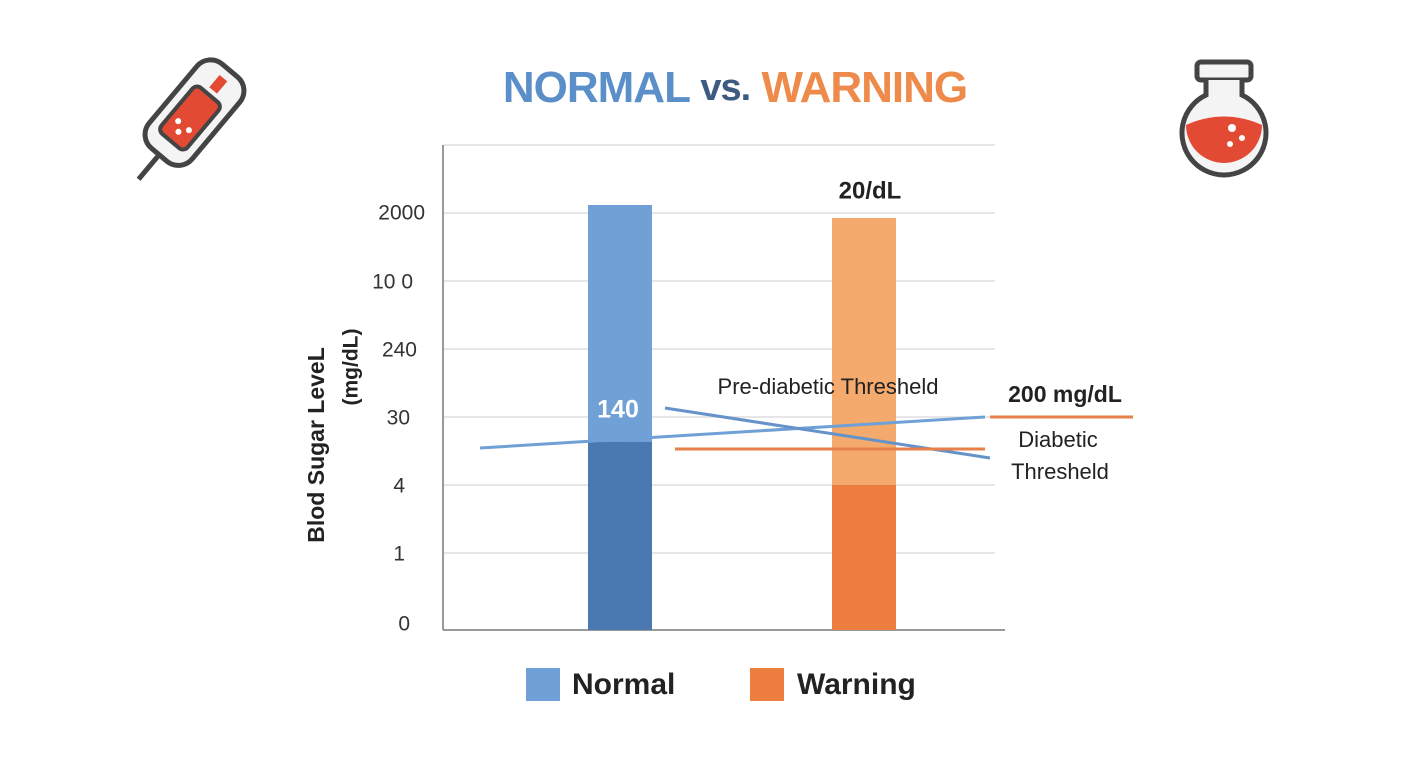 This screenshot has width=1408, height=768. What do you see at coordinates (1065, 394) in the screenshot?
I see `annotation: 200 mg/dL` at bounding box center [1065, 394].